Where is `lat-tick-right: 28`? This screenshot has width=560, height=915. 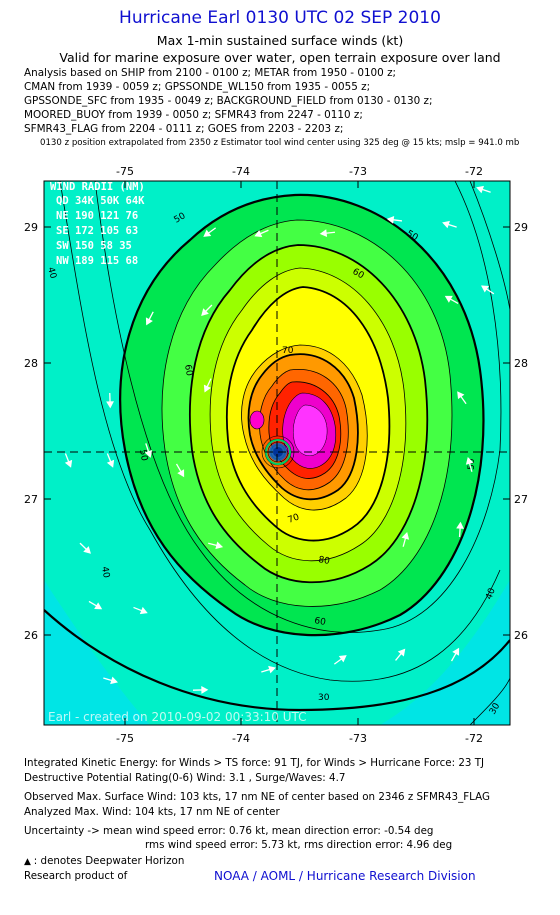
lat-tick-right: 28 is located at coordinates (521, 363).